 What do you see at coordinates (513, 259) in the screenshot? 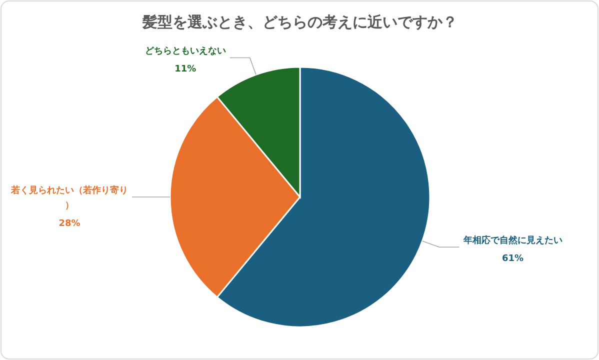
I see `data-label: 61%` at bounding box center [513, 259].